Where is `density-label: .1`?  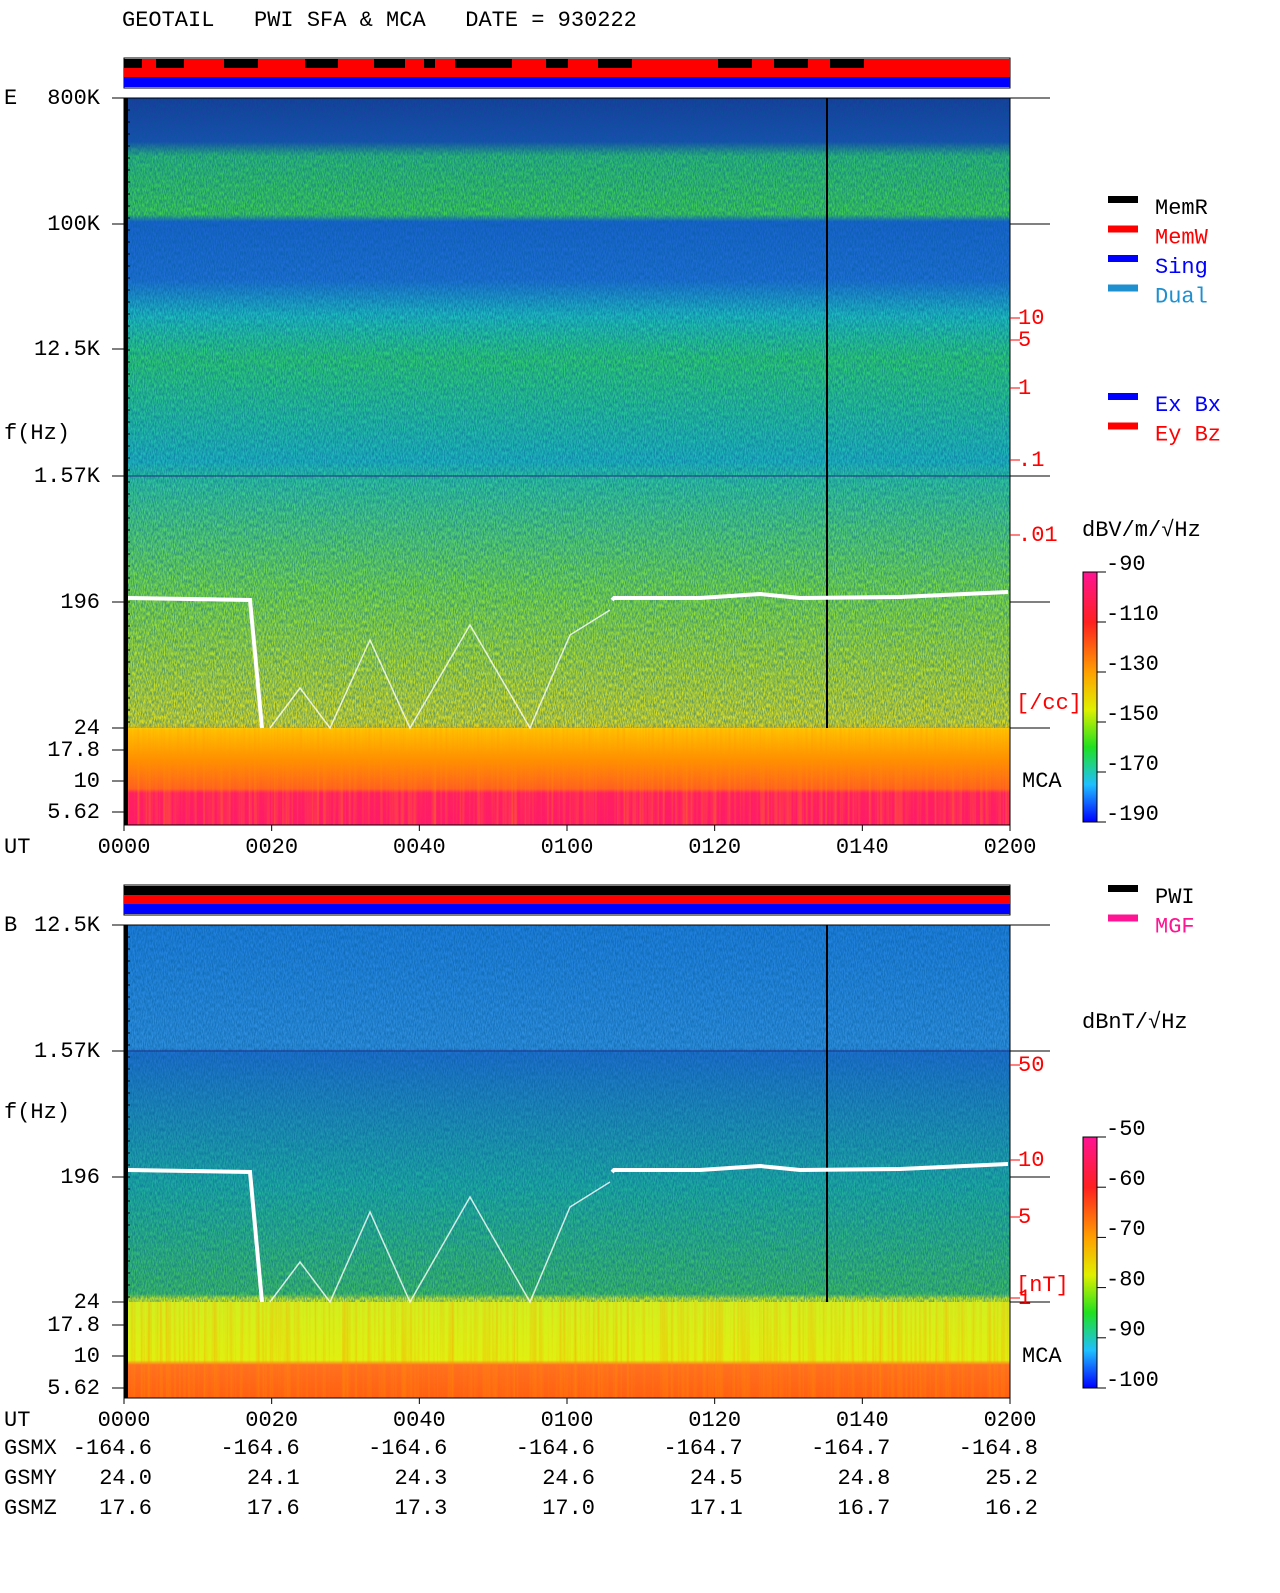 density-label: .1 is located at coordinates (1031, 460).